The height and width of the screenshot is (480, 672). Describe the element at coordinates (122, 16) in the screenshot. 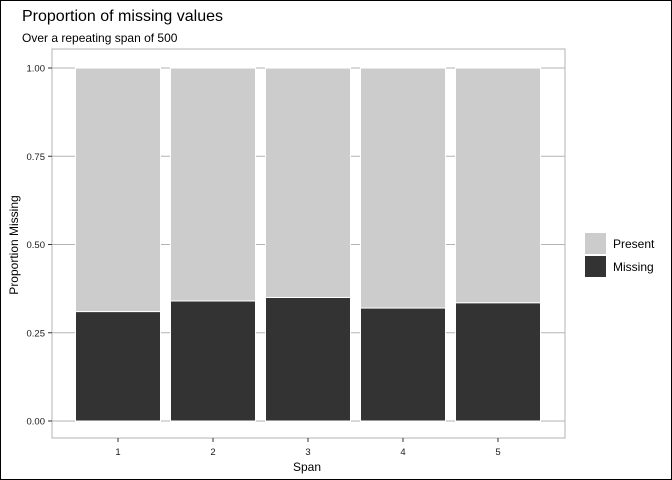

I see `chart-title: Proportion of missing values` at that location.